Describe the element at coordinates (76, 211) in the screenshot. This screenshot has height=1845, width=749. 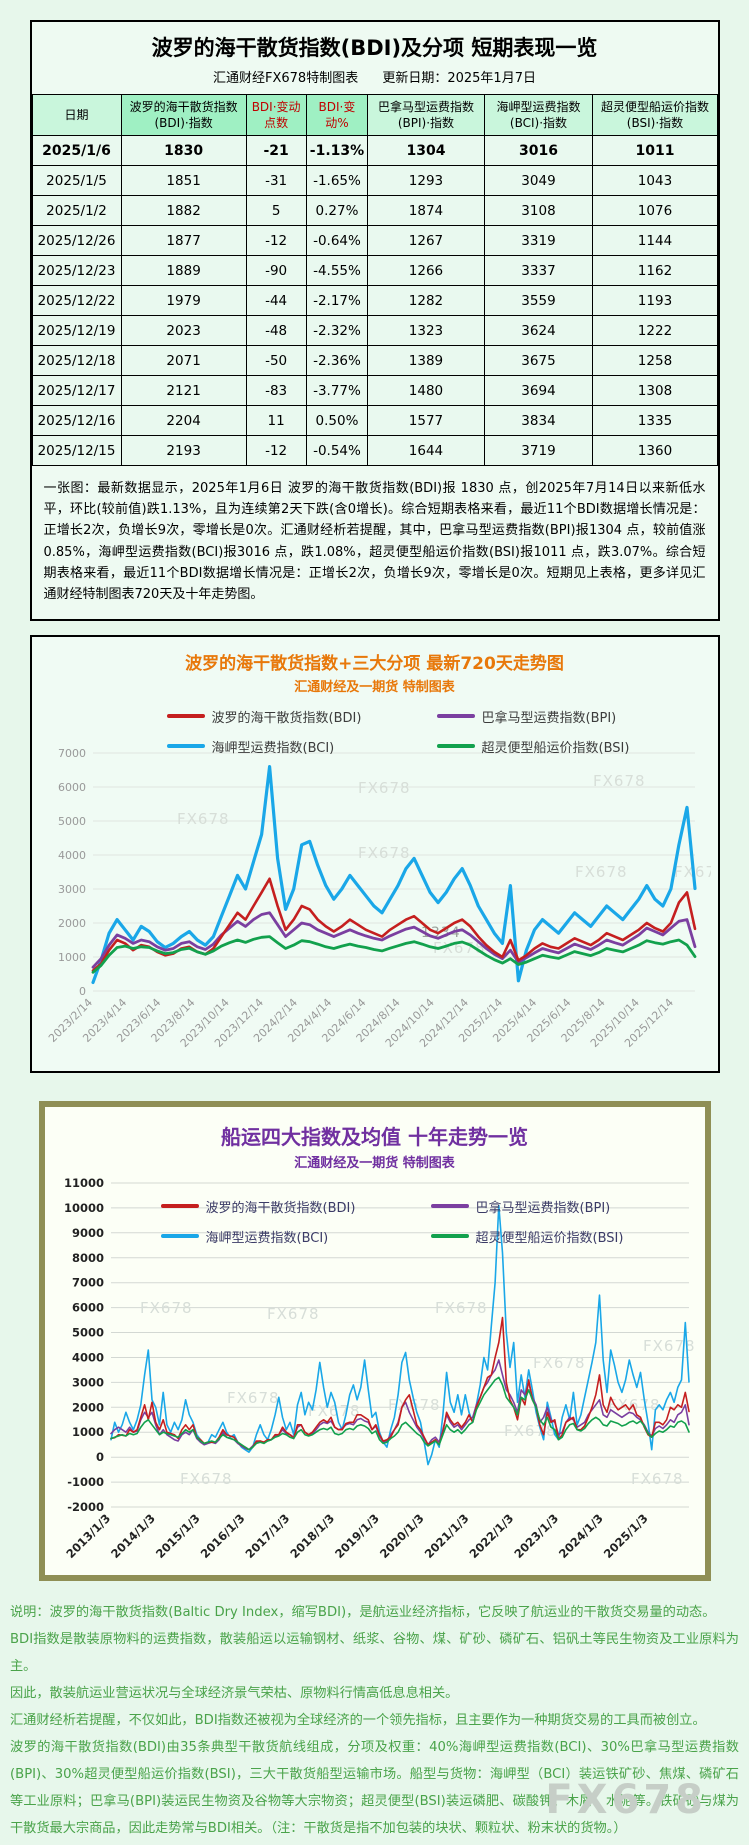
I see `table-cell: 2025/1/2` at that location.